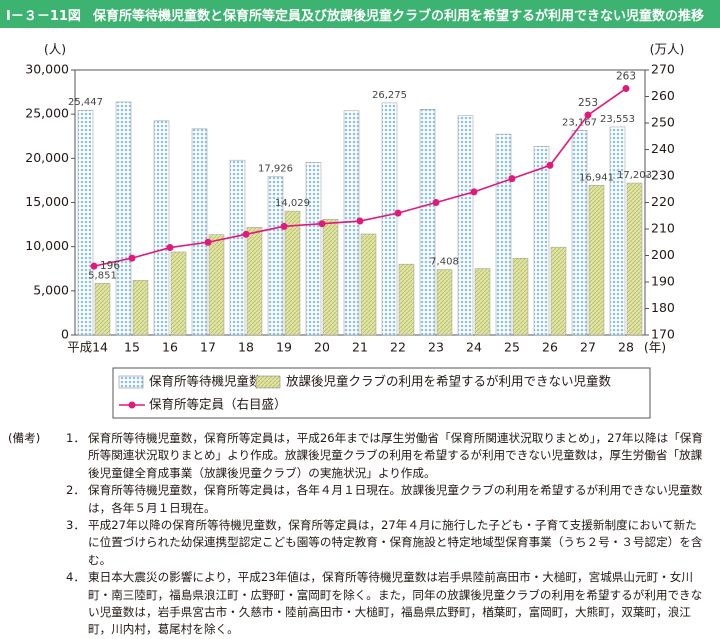 The height and width of the screenshot is (639, 720). Describe the element at coordinates (663, 307) in the screenshot. I see `y2-tick-label: 180` at that location.